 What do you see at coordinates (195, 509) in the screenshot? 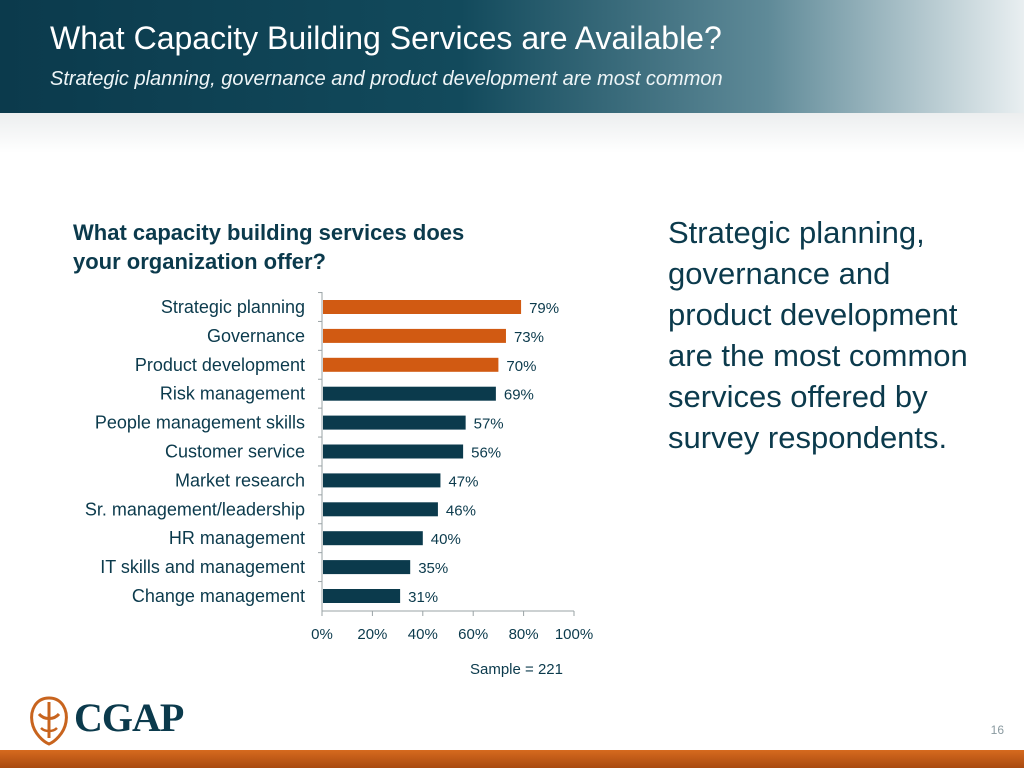
I see `category-label: Sr. management/leadership` at bounding box center [195, 509].